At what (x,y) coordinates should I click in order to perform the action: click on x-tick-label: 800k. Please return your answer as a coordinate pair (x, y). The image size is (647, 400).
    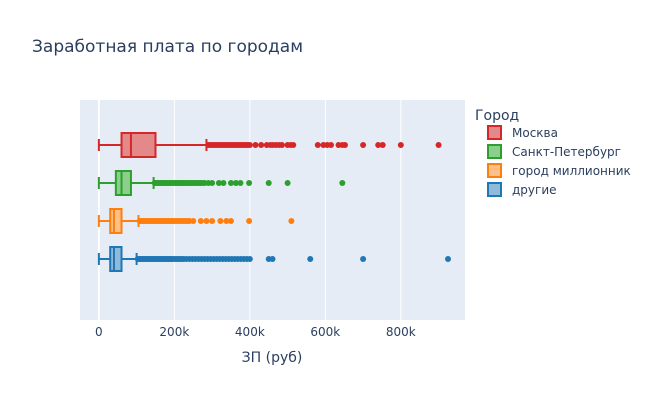
    Looking at the image, I should click on (401, 332).